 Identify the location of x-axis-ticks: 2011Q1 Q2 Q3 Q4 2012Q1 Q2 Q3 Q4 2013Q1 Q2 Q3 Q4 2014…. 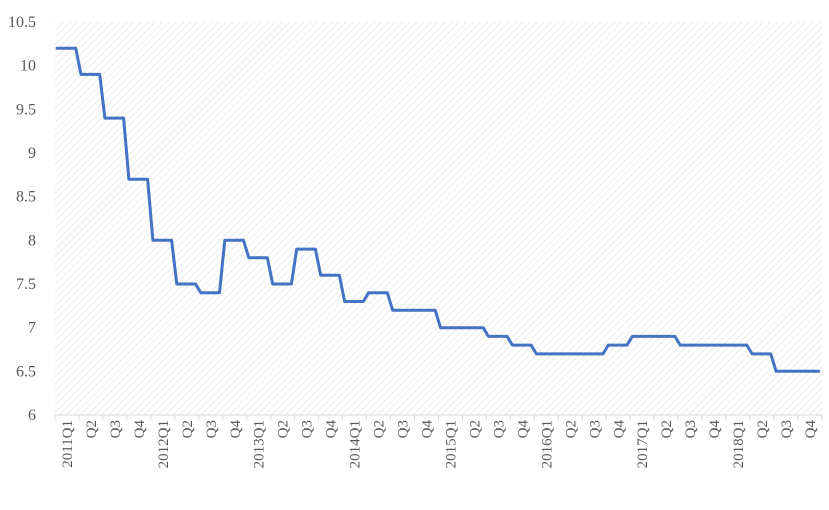
(439, 444).